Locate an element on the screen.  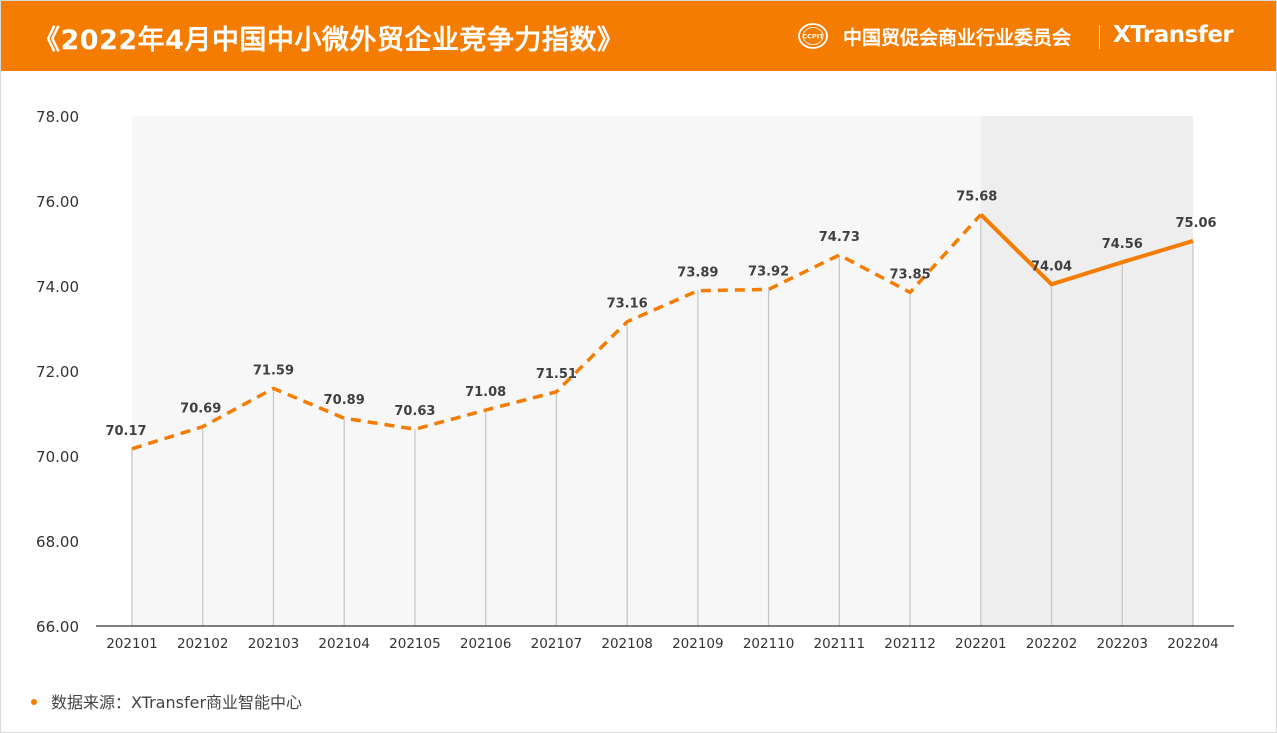
data-label: 70.17 is located at coordinates (125, 431).